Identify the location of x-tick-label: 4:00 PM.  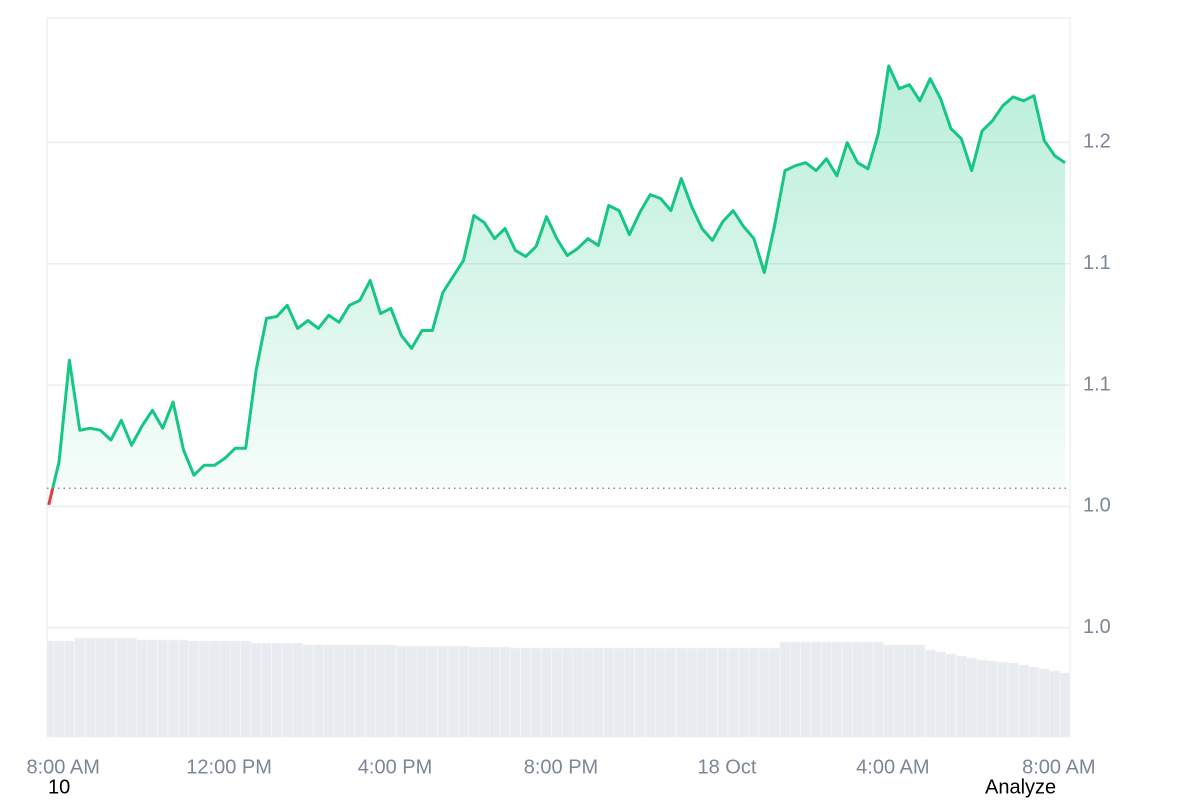
(395, 767).